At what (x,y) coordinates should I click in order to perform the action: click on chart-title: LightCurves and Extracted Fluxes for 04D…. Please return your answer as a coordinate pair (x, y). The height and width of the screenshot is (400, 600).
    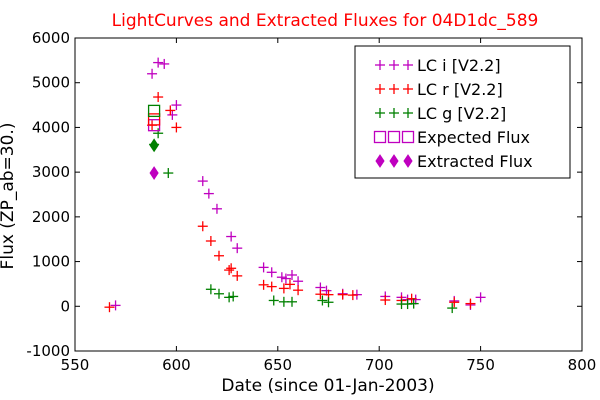
    Looking at the image, I should click on (325, 21).